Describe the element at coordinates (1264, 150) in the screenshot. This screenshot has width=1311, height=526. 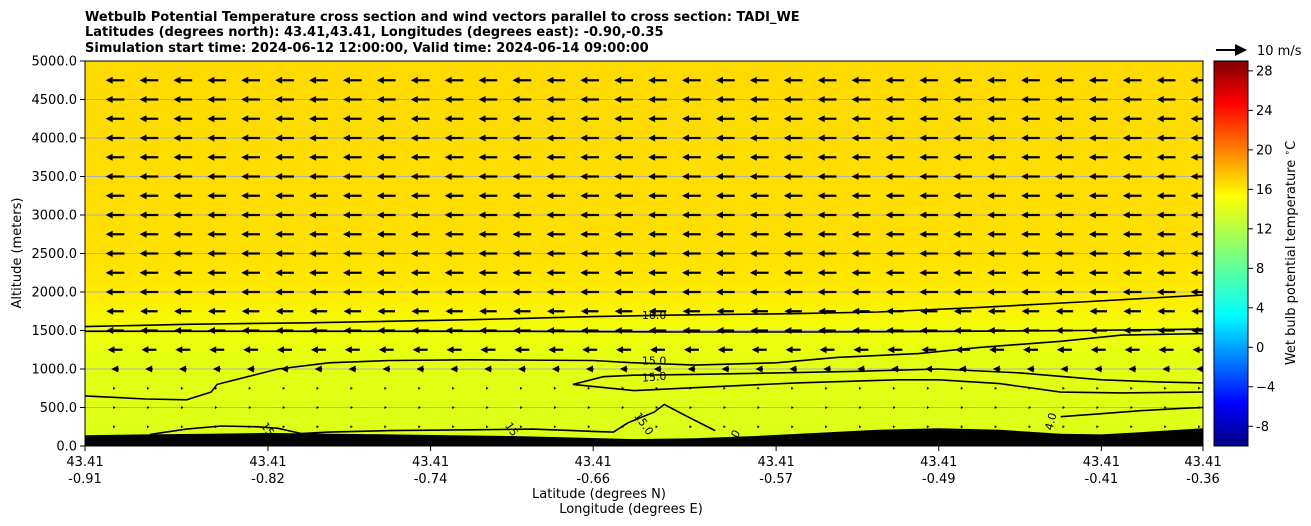
I see `colorbar-tick-label: 20` at that location.